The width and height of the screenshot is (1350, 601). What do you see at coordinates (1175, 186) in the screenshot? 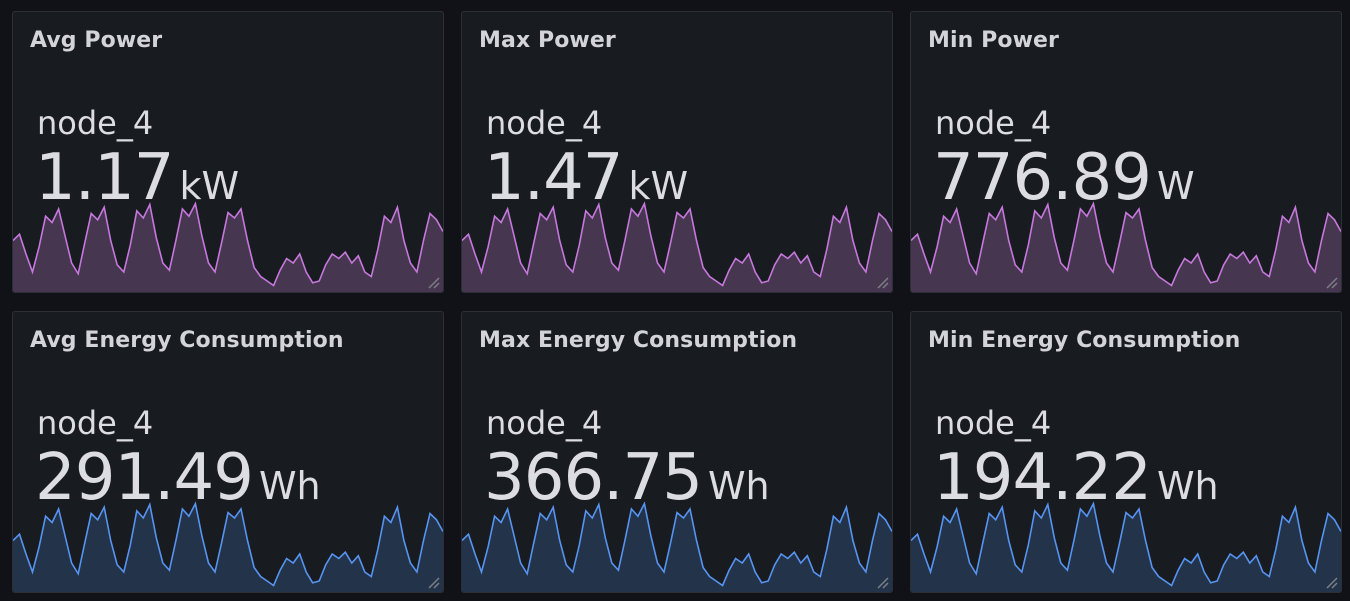
I see `stat-unit: W` at bounding box center [1175, 186].